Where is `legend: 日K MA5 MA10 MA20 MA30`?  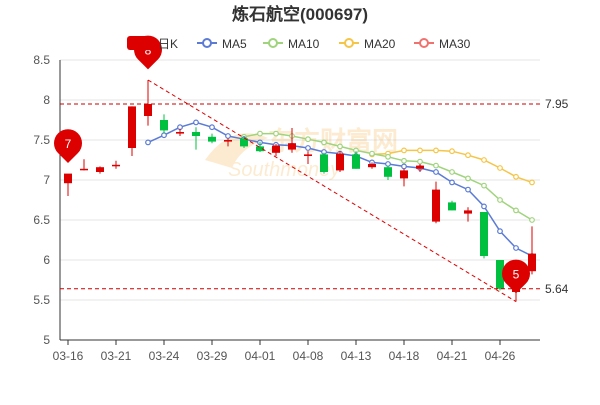 legend: 日K MA5 MA10 MA20 MA30 is located at coordinates (299, 43).